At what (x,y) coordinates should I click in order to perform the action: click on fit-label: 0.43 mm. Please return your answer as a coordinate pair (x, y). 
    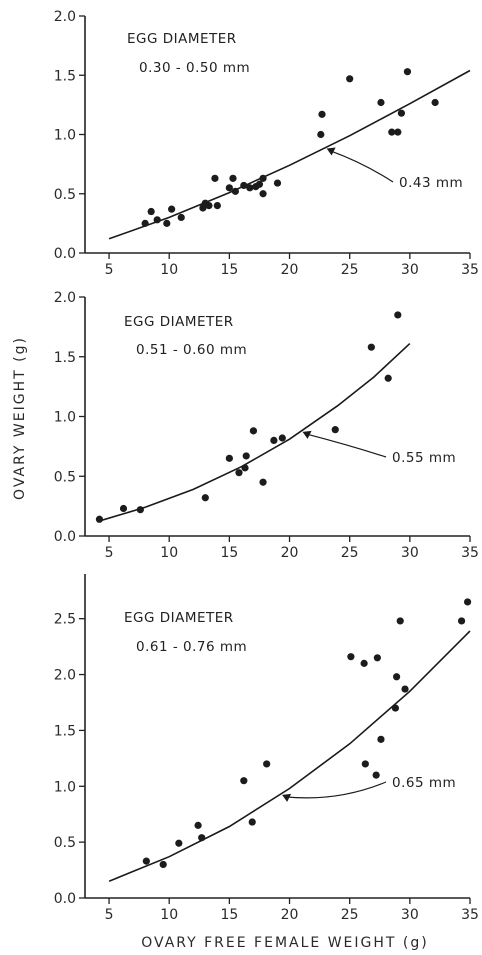
    Looking at the image, I should click on (431, 183).